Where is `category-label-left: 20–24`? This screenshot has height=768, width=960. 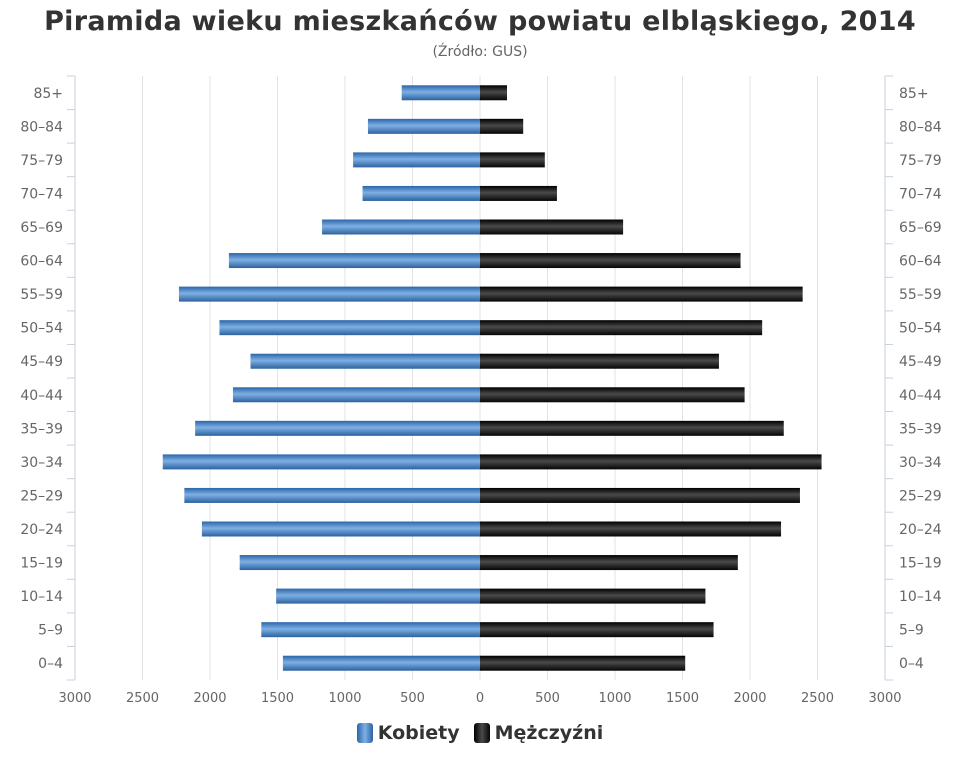 category-label-left: 20–24 is located at coordinates (41, 530).